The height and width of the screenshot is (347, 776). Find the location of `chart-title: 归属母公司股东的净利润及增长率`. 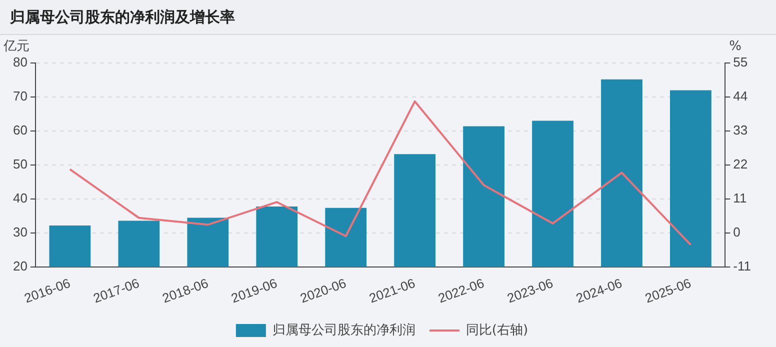

chart-title: 归属母公司股东的净利润及增长率 is located at coordinates (388, 17).